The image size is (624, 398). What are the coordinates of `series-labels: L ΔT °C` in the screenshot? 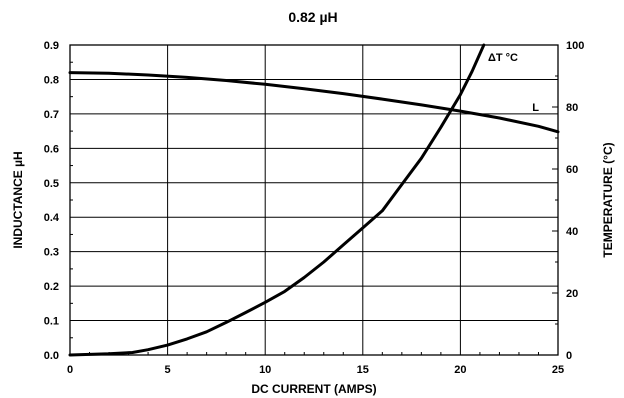 It's located at (513, 83).